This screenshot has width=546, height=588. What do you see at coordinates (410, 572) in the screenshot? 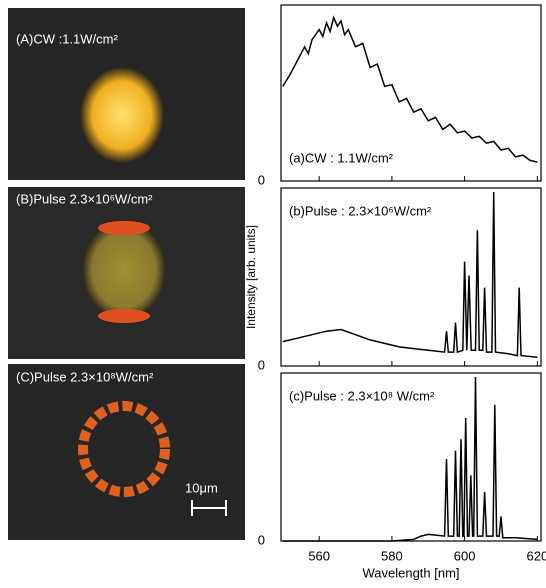
I see `x-axis-title: Wavelength [nm]` at bounding box center [410, 572].